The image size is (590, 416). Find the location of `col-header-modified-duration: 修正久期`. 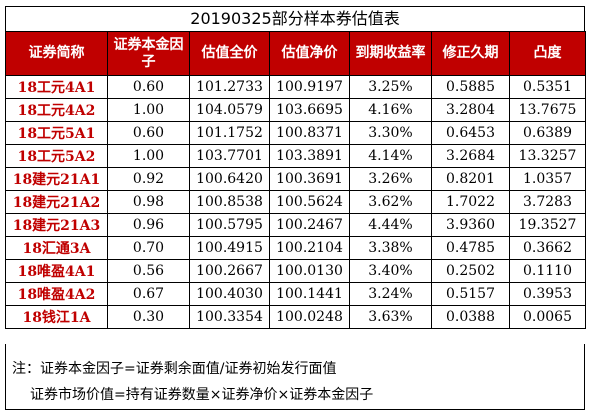

col-header-modified-duration: 修正久期 is located at coordinates (470, 53).